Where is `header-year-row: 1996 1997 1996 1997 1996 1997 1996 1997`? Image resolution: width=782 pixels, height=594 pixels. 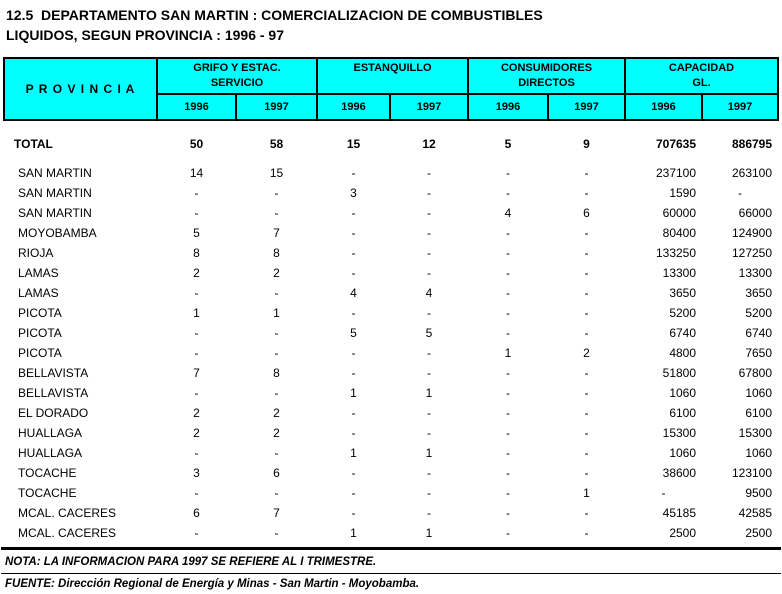 header-year-row: 1996 1997 1996 1997 1996 1997 1996 1997 is located at coordinates (392, 107).